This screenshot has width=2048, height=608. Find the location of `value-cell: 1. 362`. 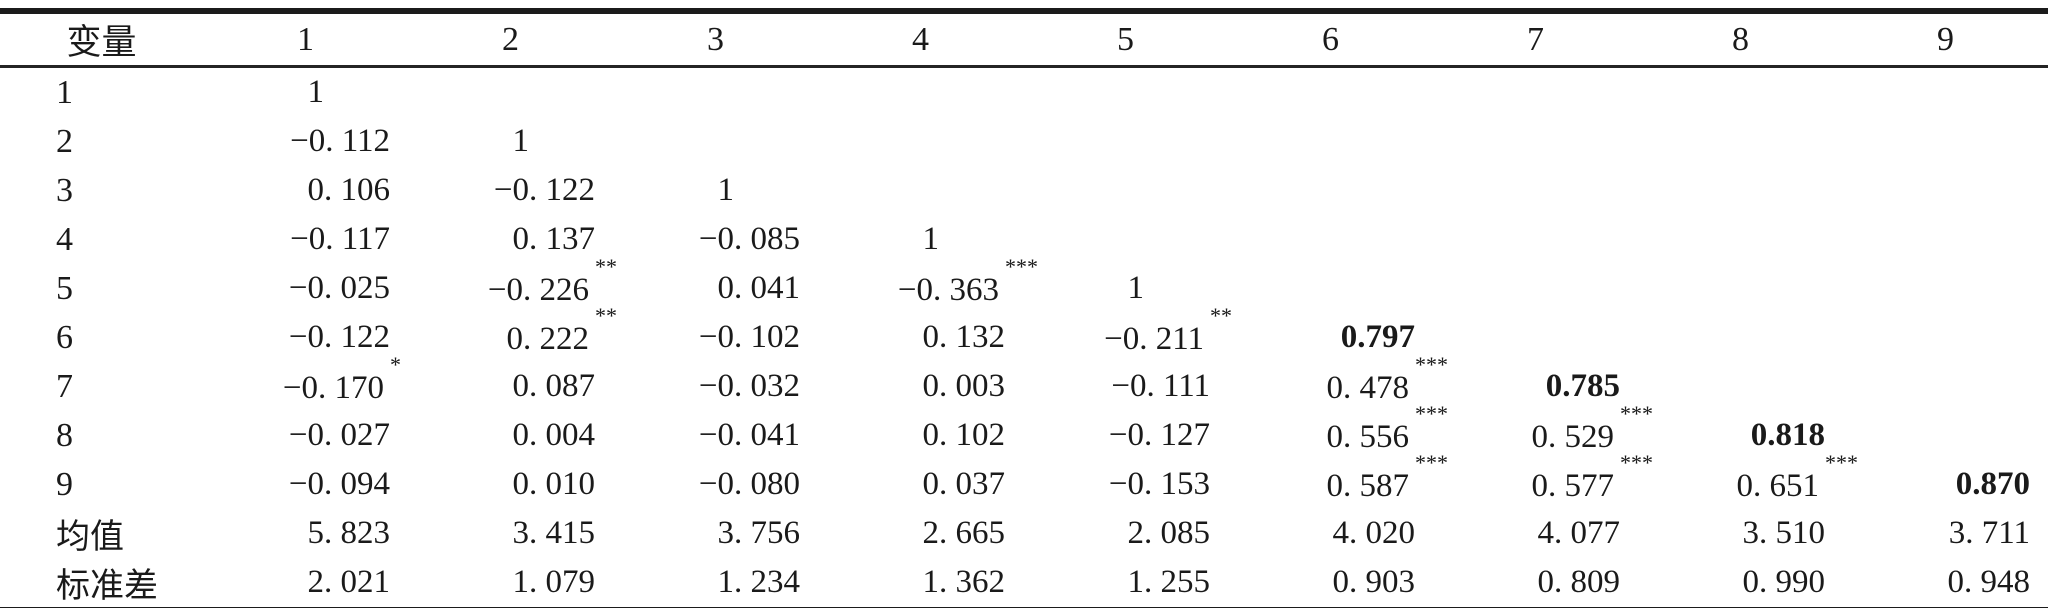

value-cell: 1. 362 is located at coordinates (920, 583).